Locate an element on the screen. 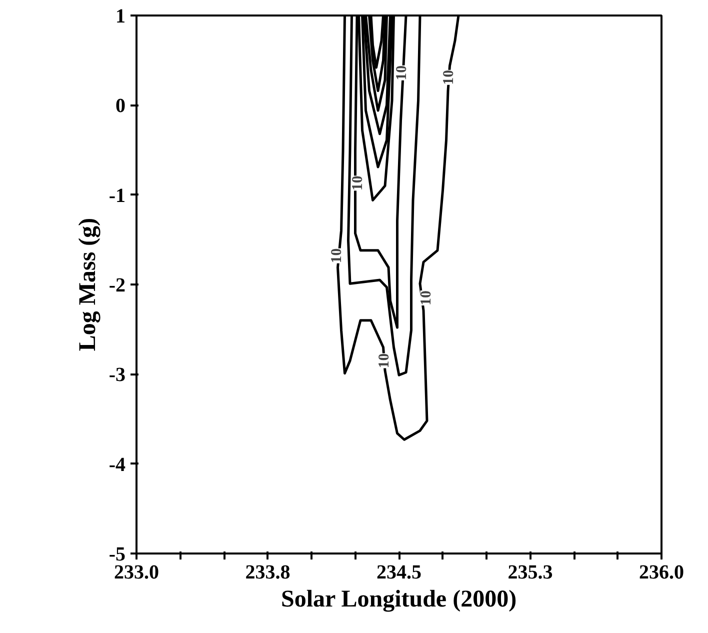  y-tick-label: 0 is located at coordinates (121, 106).